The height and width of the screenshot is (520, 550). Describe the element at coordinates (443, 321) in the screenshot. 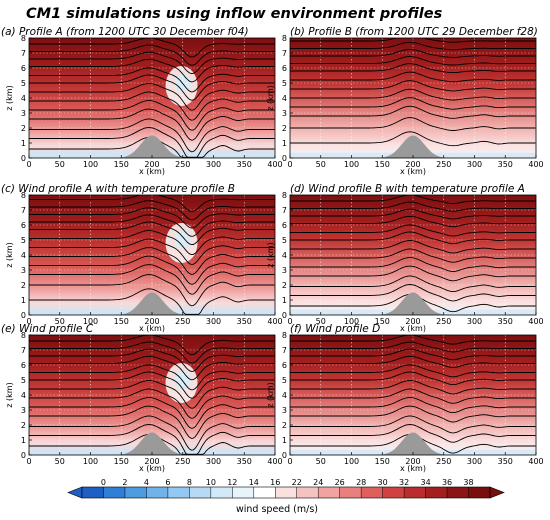

I see `x-tick-label: 250` at that location.